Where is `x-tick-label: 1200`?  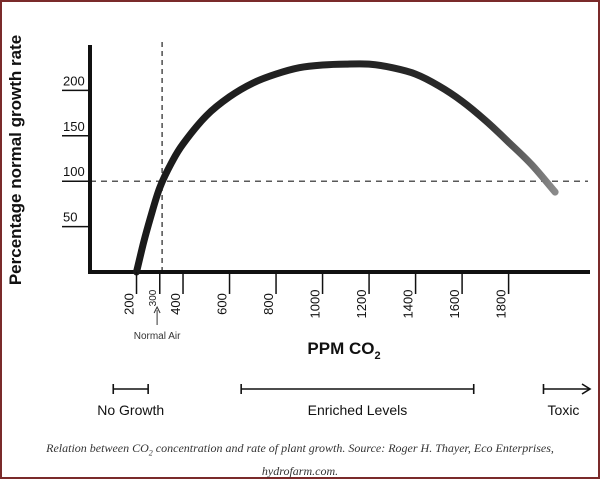 x-tick-label: 1200 is located at coordinates (361, 304).